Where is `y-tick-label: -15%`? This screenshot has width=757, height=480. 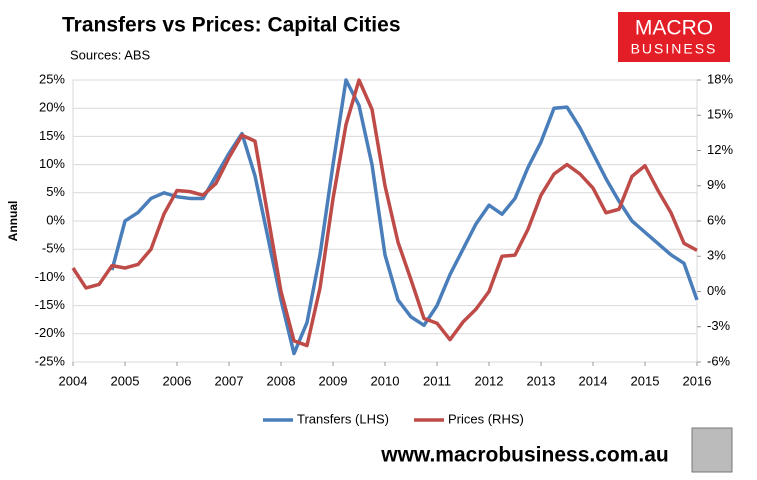
y-tick-label: -15% is located at coordinates (50, 304).